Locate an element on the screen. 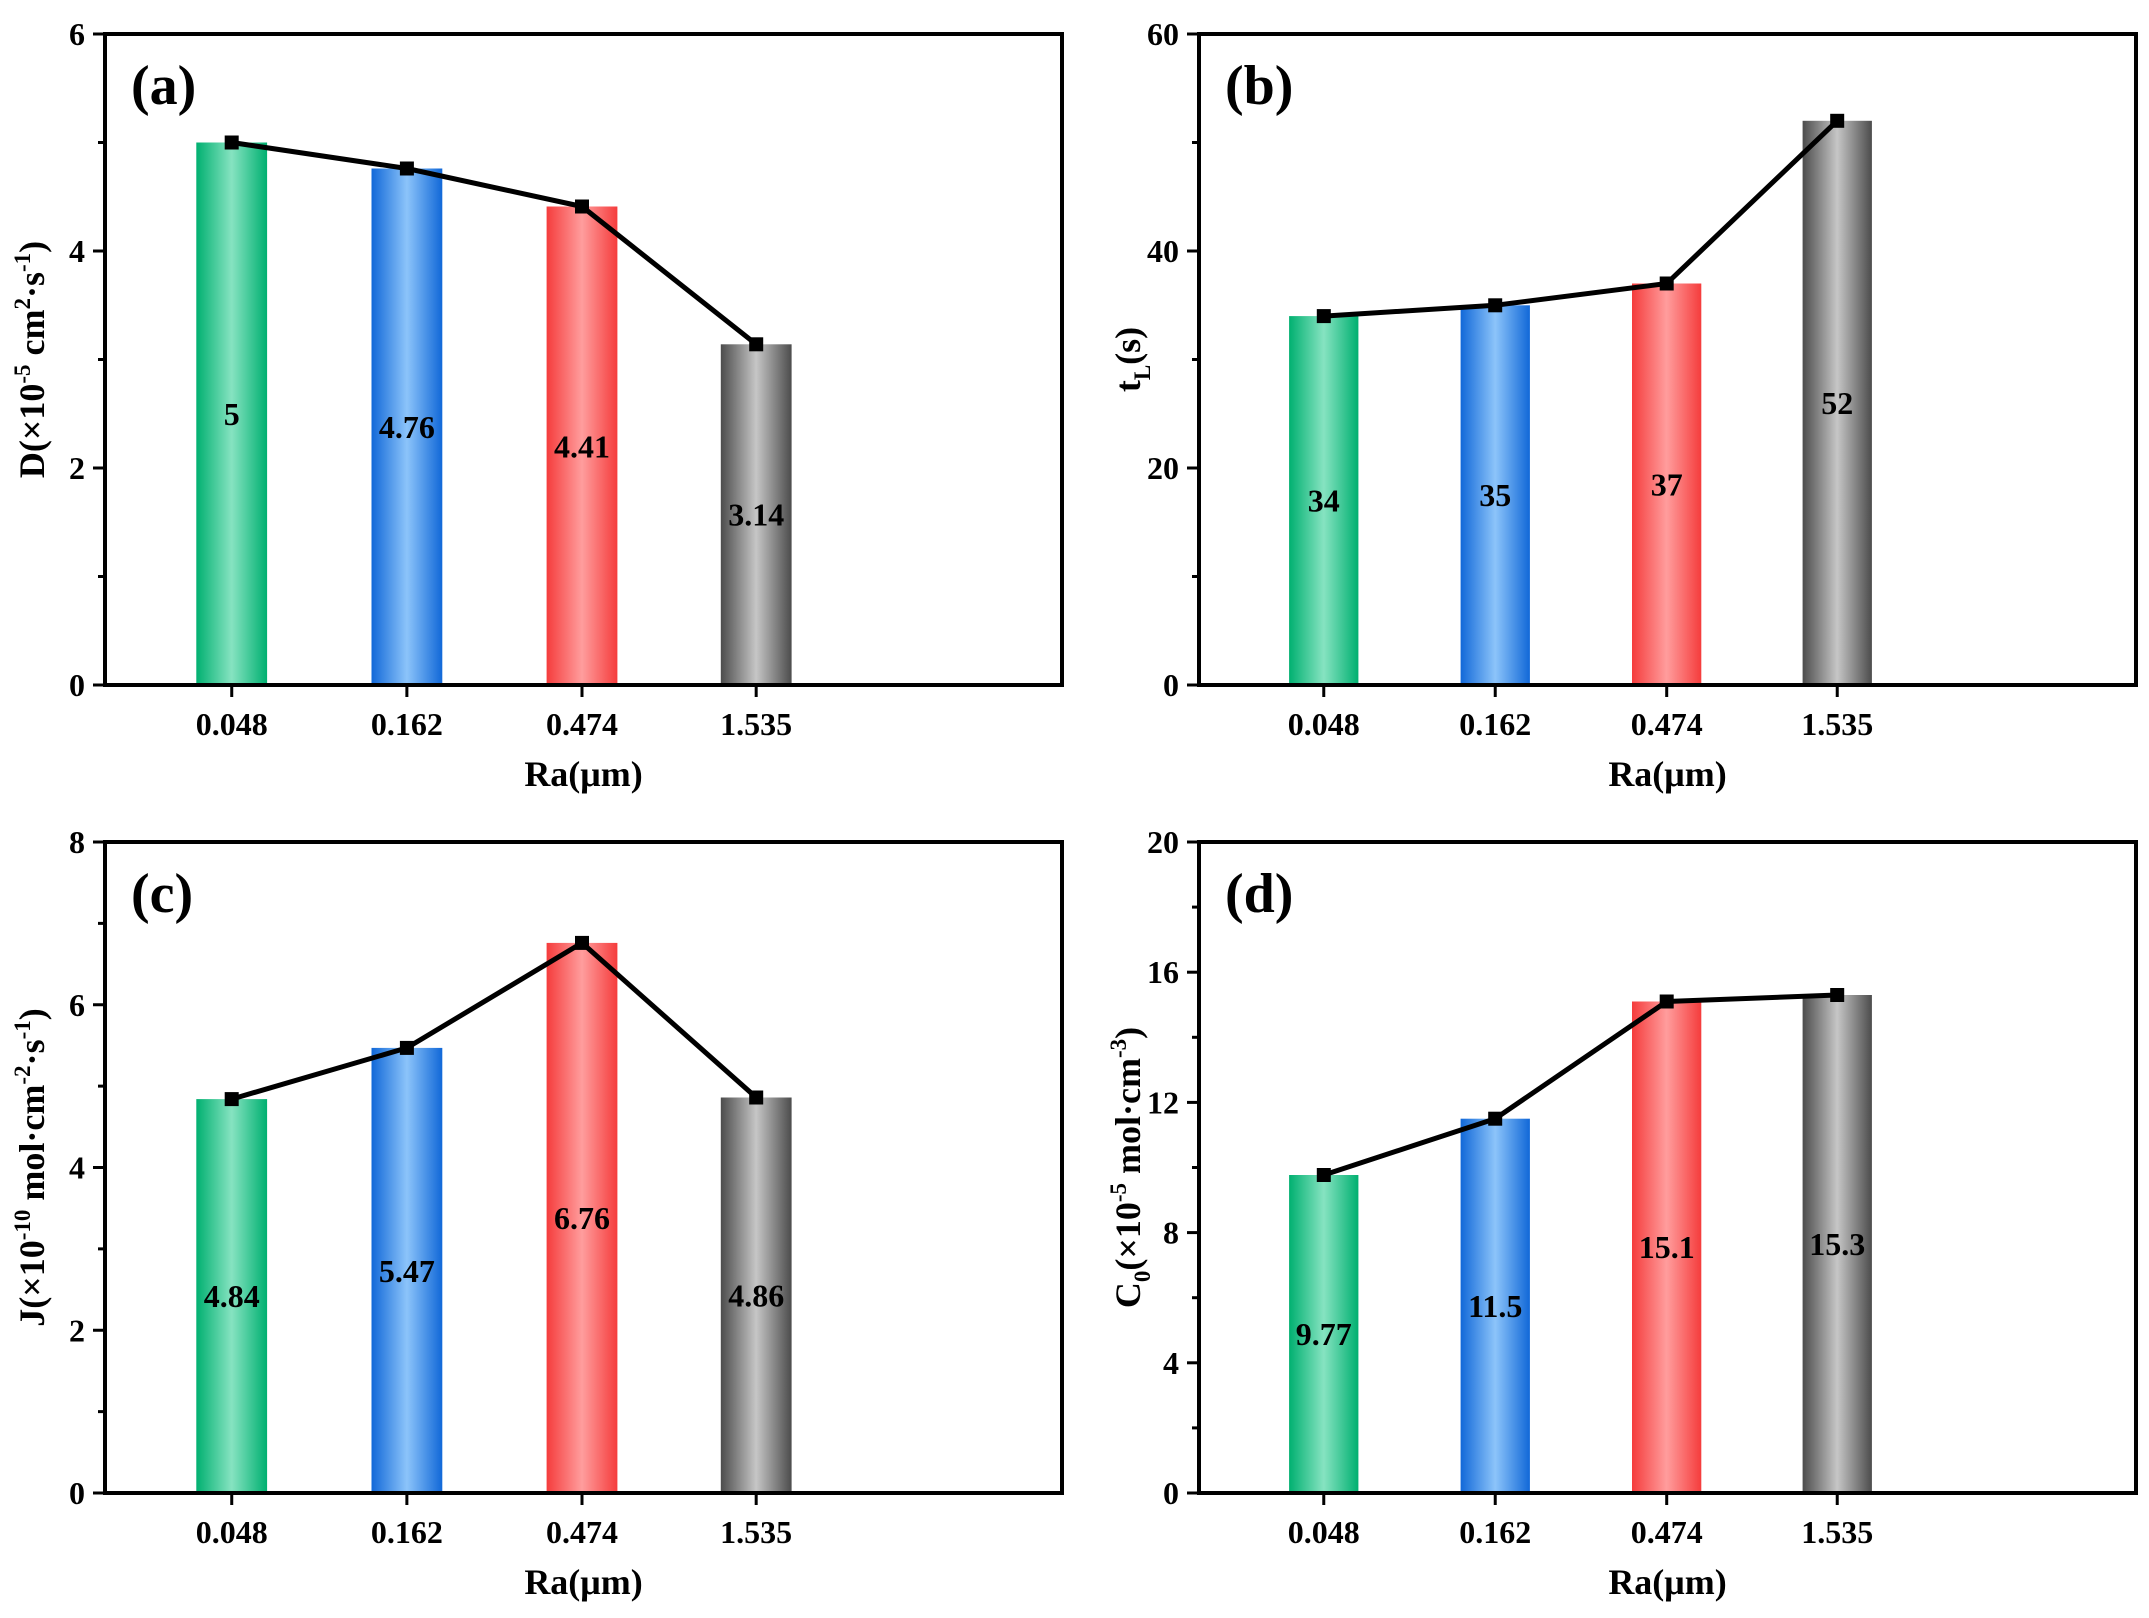  y-axis-title-d: C0​(×10-5​ mol·cm-3​) is located at coordinates (1130, 1167).